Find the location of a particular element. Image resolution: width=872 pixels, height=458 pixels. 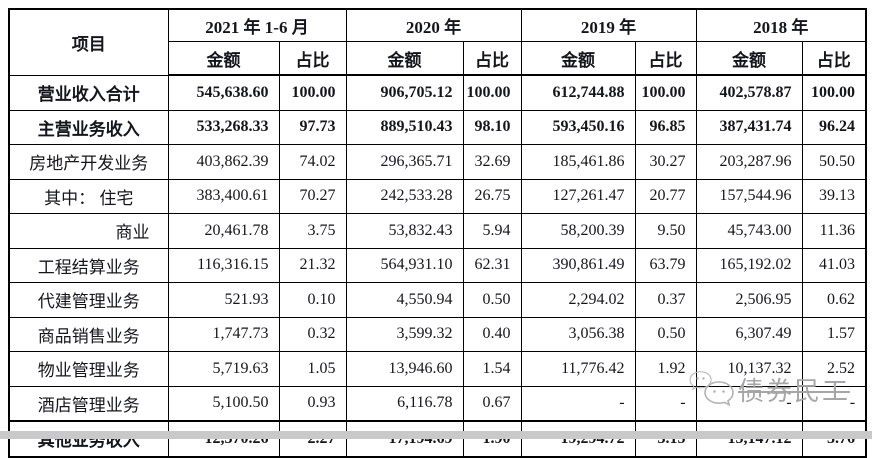

header-item: 项目 is located at coordinates (88, 42).